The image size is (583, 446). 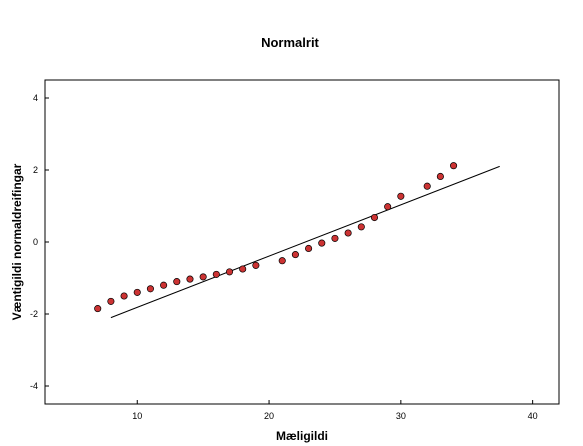 What do you see at coordinates (34, 314) in the screenshot?
I see `y-tick-label: -2` at bounding box center [34, 314].